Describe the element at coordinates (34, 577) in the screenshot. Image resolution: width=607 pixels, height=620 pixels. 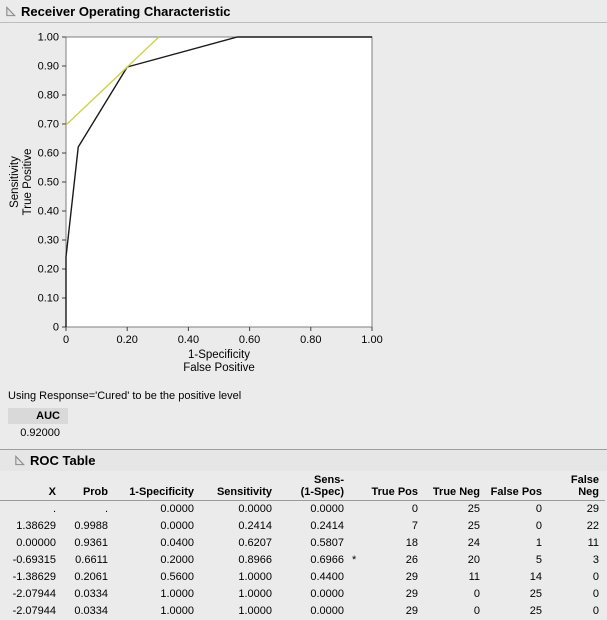
I see `table-cell: -1.38629` at that location.